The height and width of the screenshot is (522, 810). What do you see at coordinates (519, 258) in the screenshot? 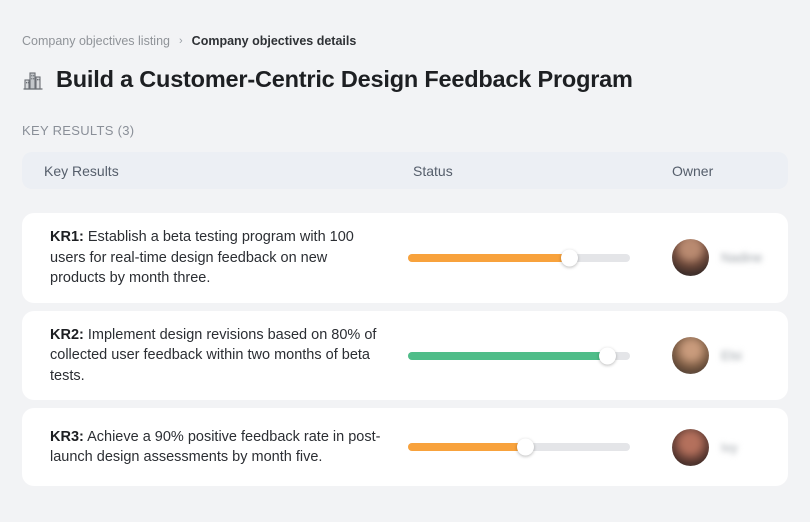
I see `kr1-progress-slider` at bounding box center [519, 258].